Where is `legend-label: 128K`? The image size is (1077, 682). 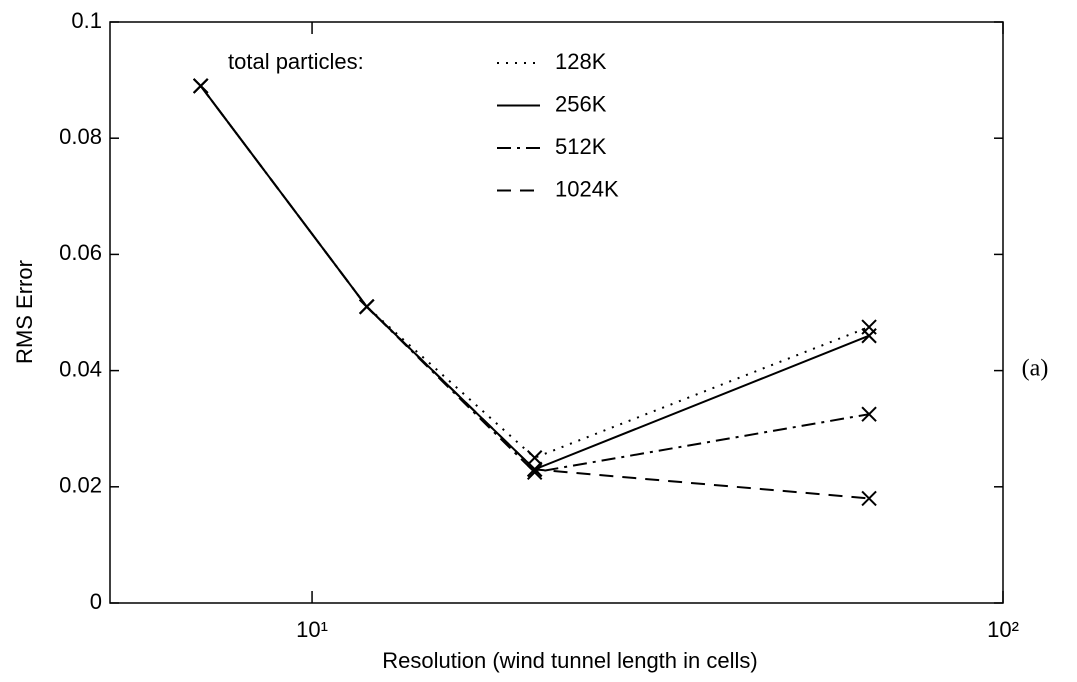
legend-label: 128K is located at coordinates (581, 61).